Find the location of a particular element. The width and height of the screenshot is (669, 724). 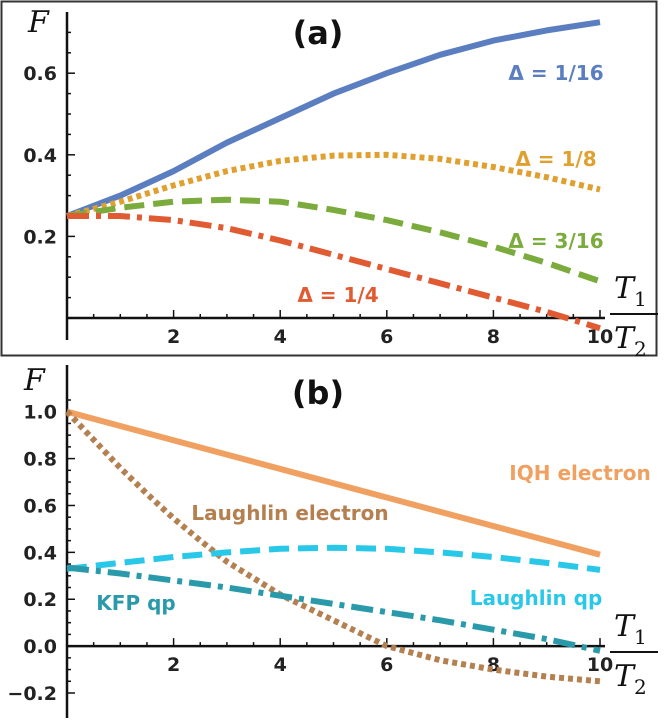

y-tick-label-b: 0.6 is located at coordinates (40, 506).